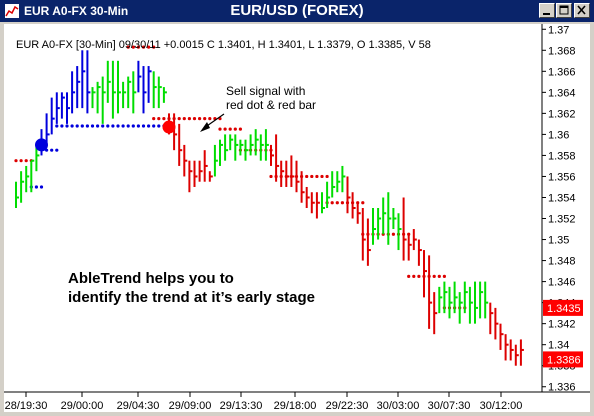  Describe the element at coordinates (547, 10) in the screenshot. I see `minimize-button` at that location.